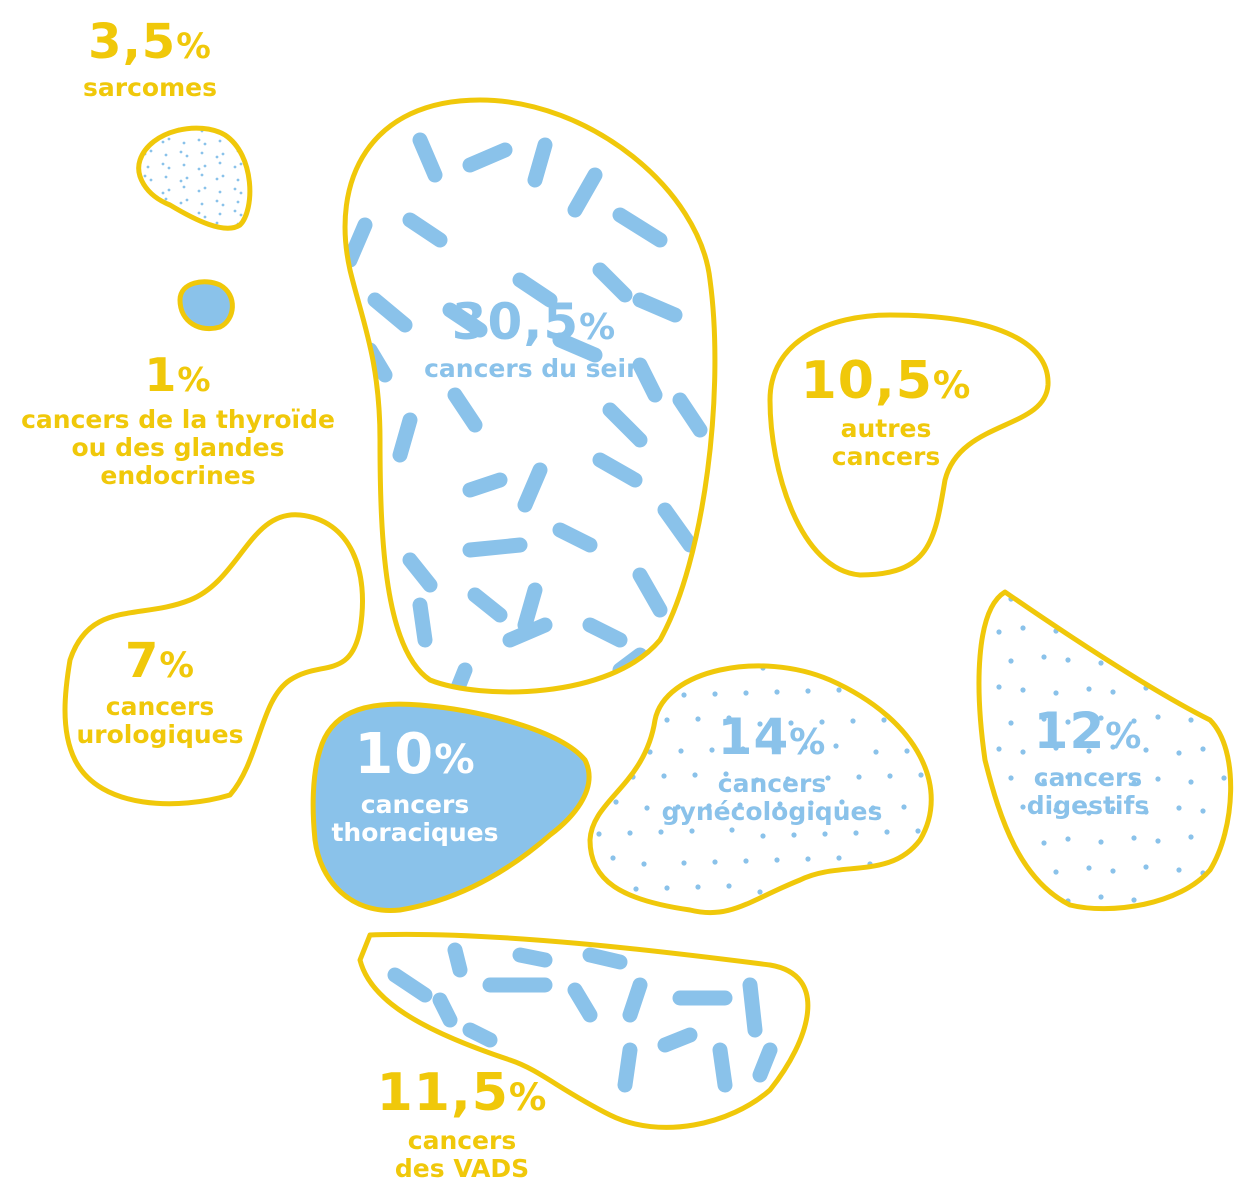  I want to click on autres-value: 10,5, so click(866, 381).